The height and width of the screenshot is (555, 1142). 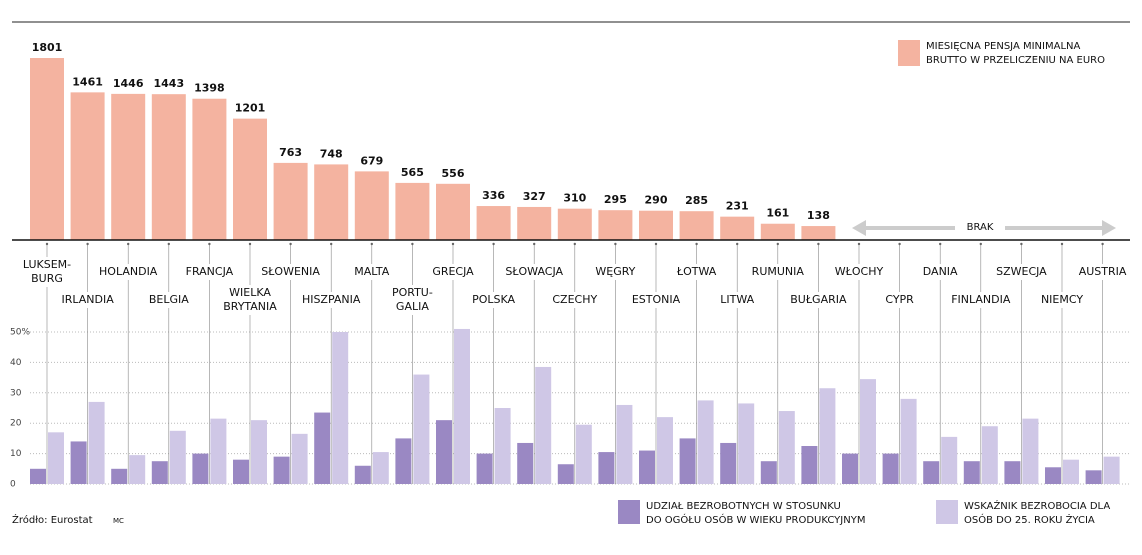 What do you see at coordinates (1103, 271) in the screenshot?
I see `x-tick-label: AUSTRIA` at bounding box center [1103, 271].